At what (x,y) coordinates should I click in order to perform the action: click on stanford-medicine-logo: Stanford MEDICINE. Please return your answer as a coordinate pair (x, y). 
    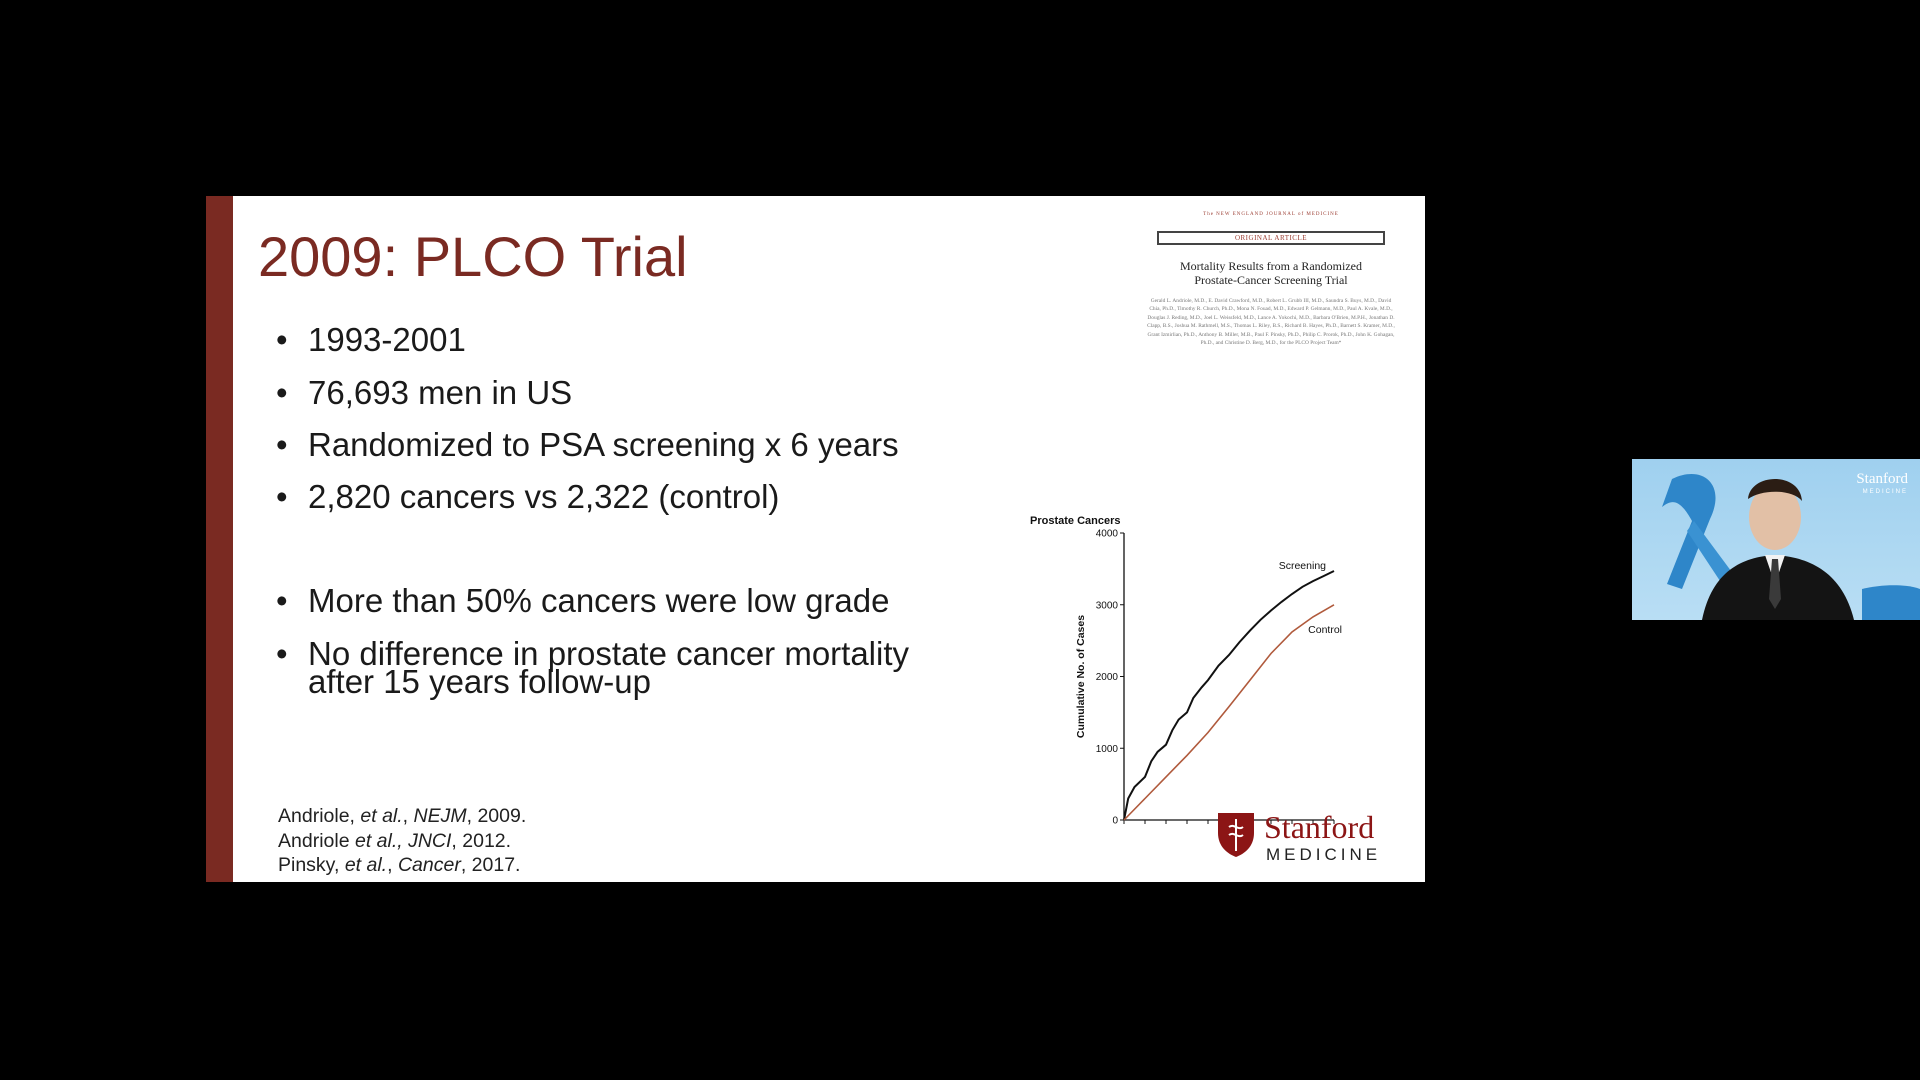
    Looking at the image, I should click on (1306, 838).